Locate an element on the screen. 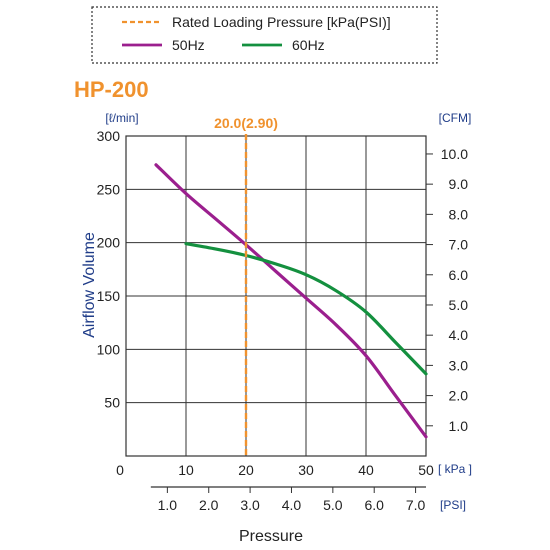  legend-box is located at coordinates (264, 35).